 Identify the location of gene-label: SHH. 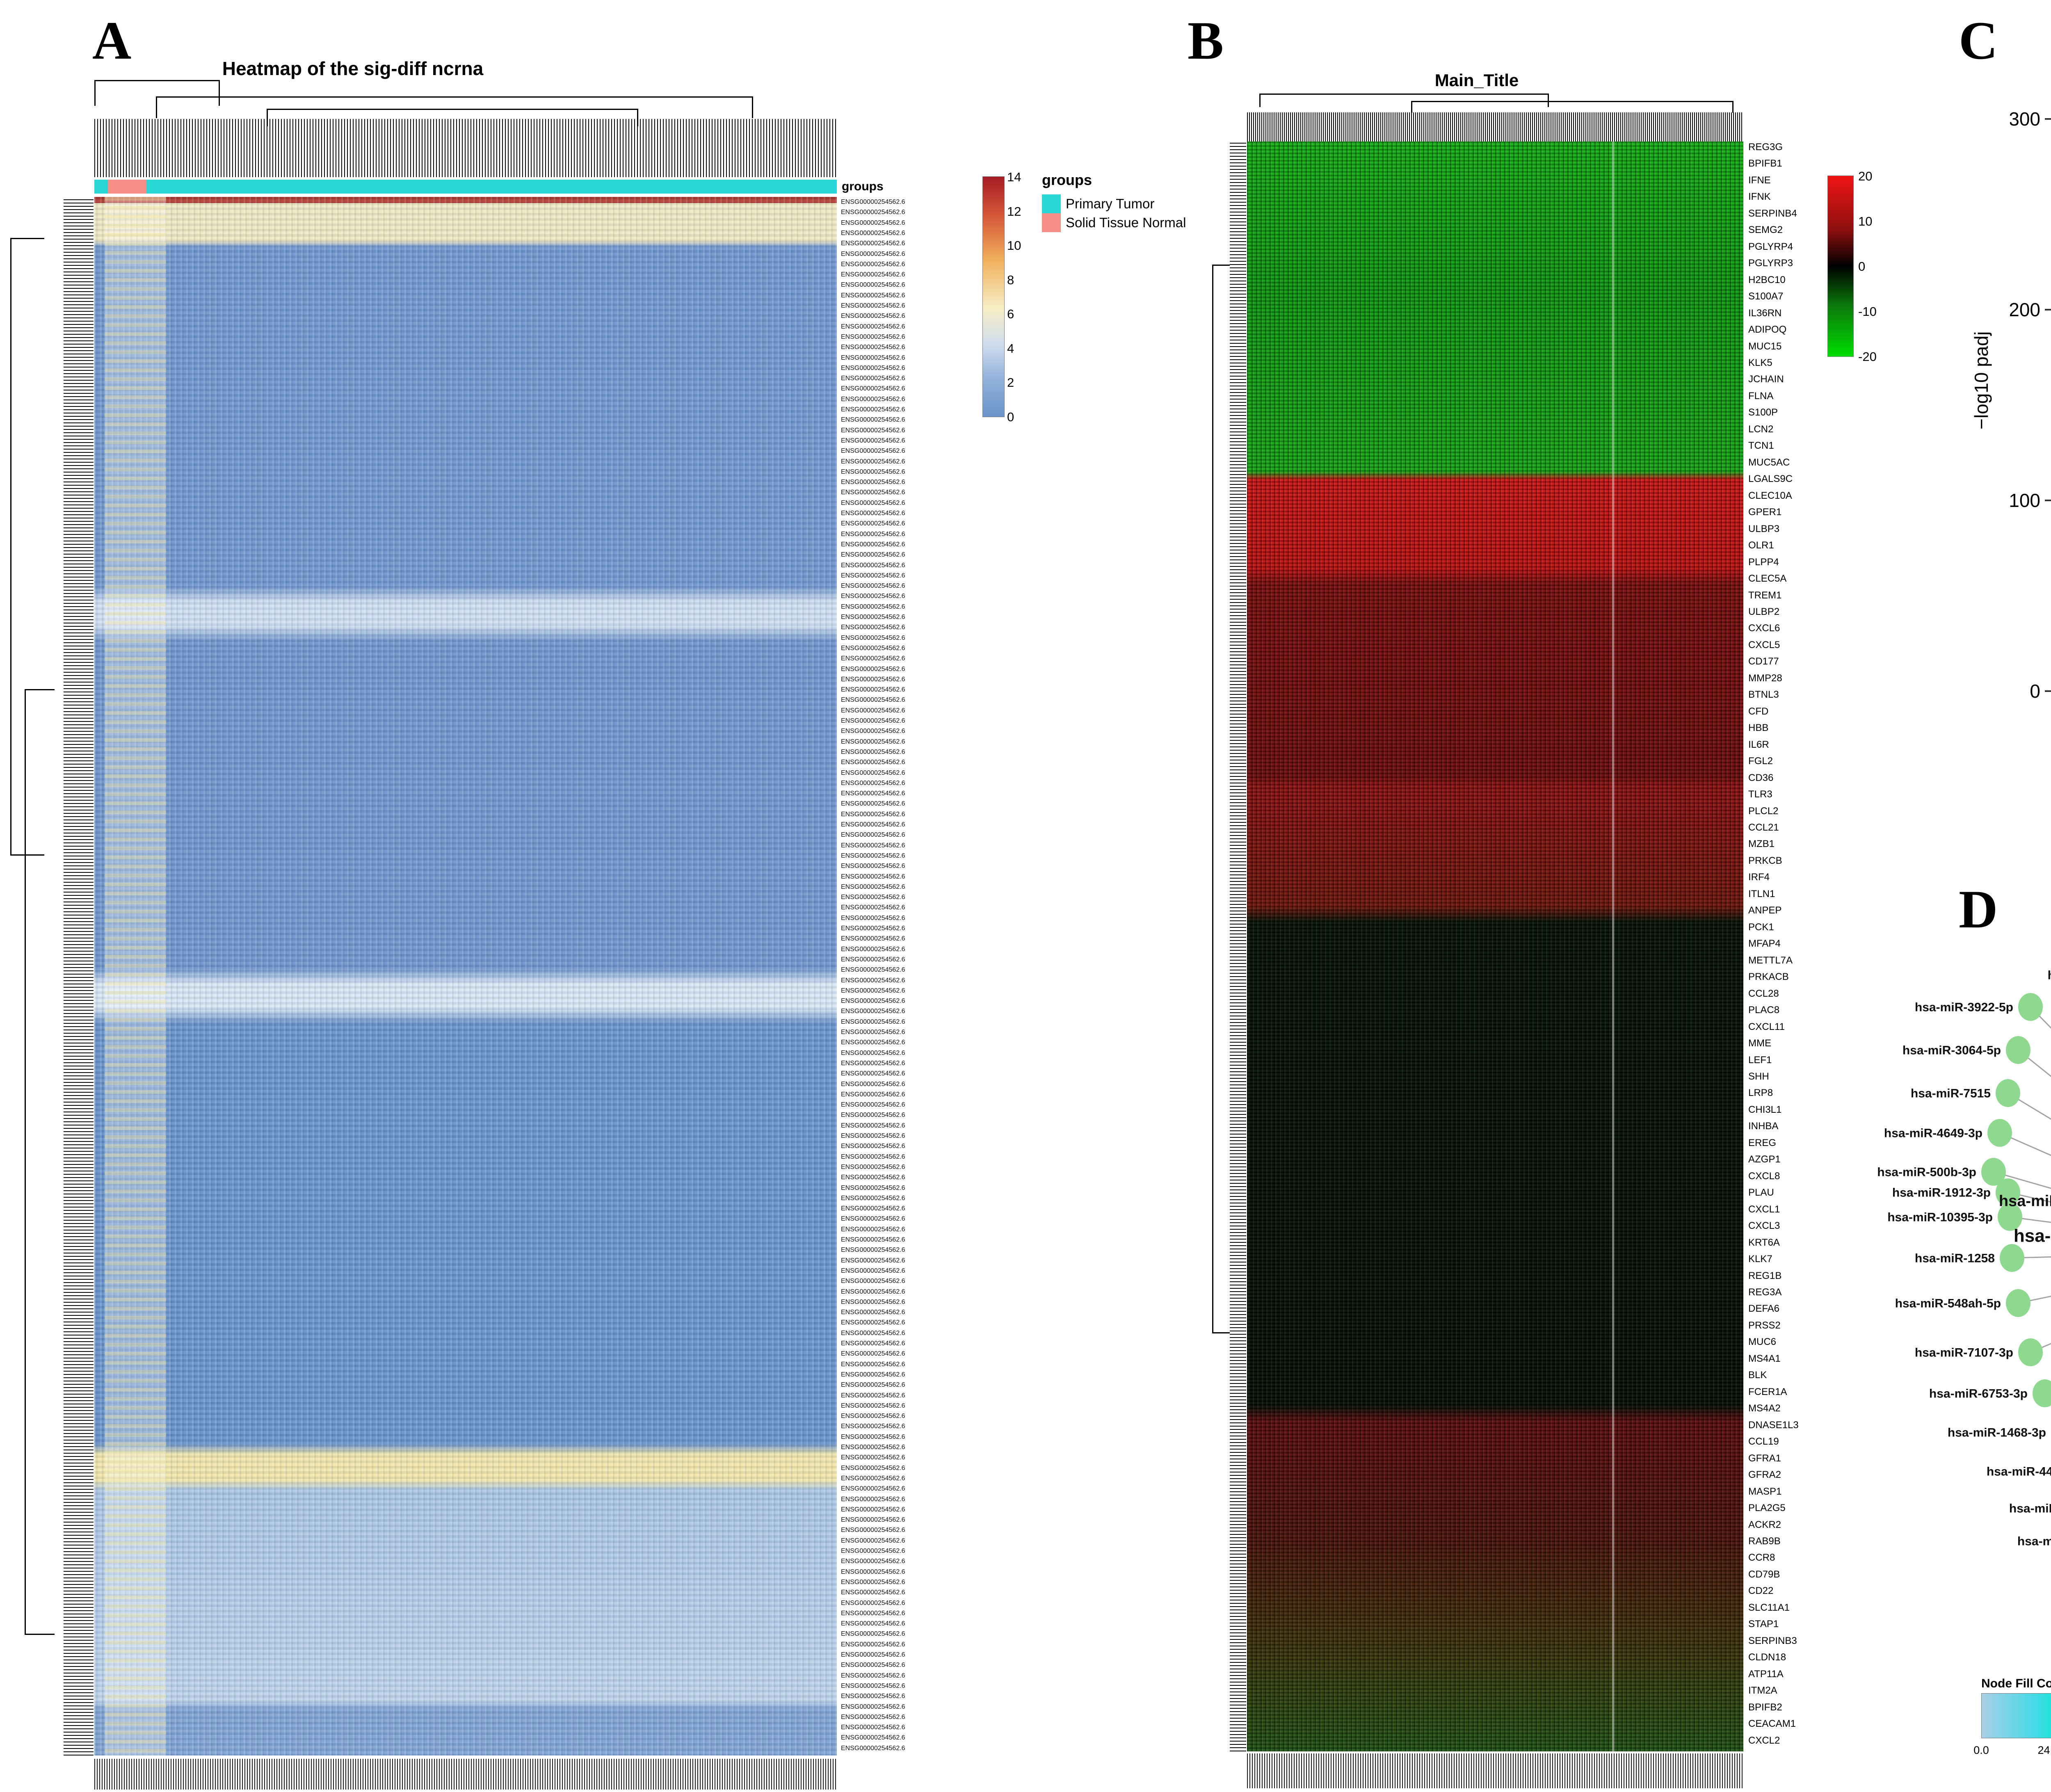
(1758, 1076).